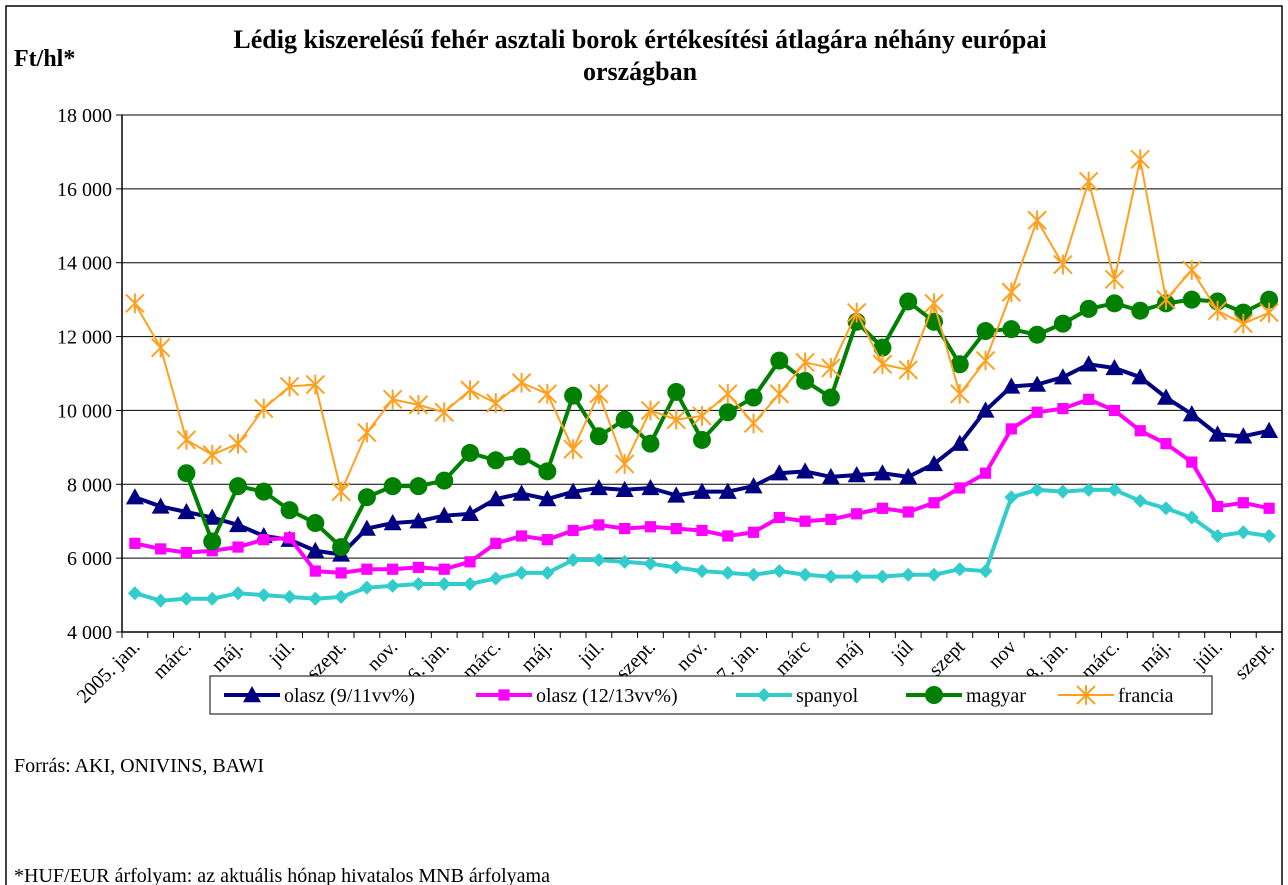 The width and height of the screenshot is (1288, 885). I want to click on x-tick-label: szept, so click(947, 658).